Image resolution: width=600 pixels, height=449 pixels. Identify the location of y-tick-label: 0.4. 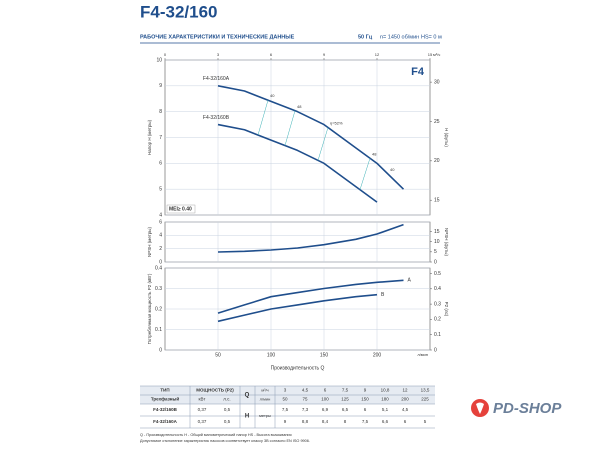
(158, 268).